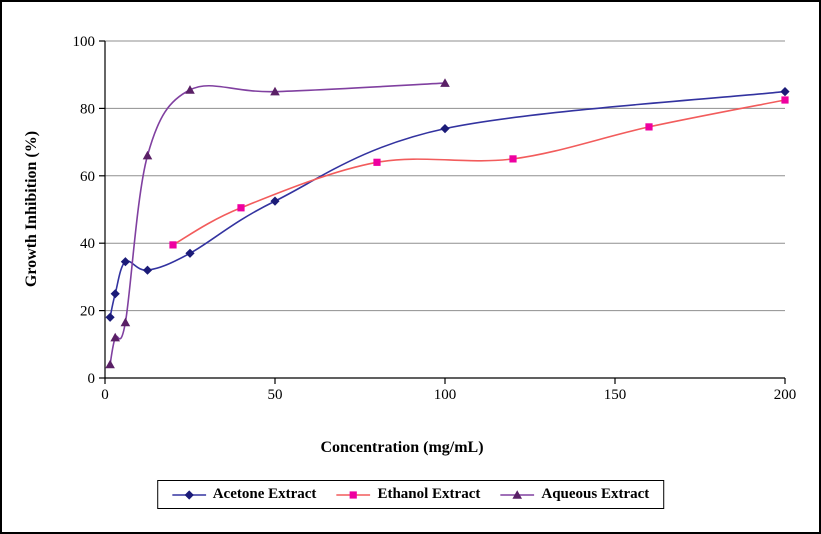  I want to click on legend-label: Acetone Extract, so click(264, 494).